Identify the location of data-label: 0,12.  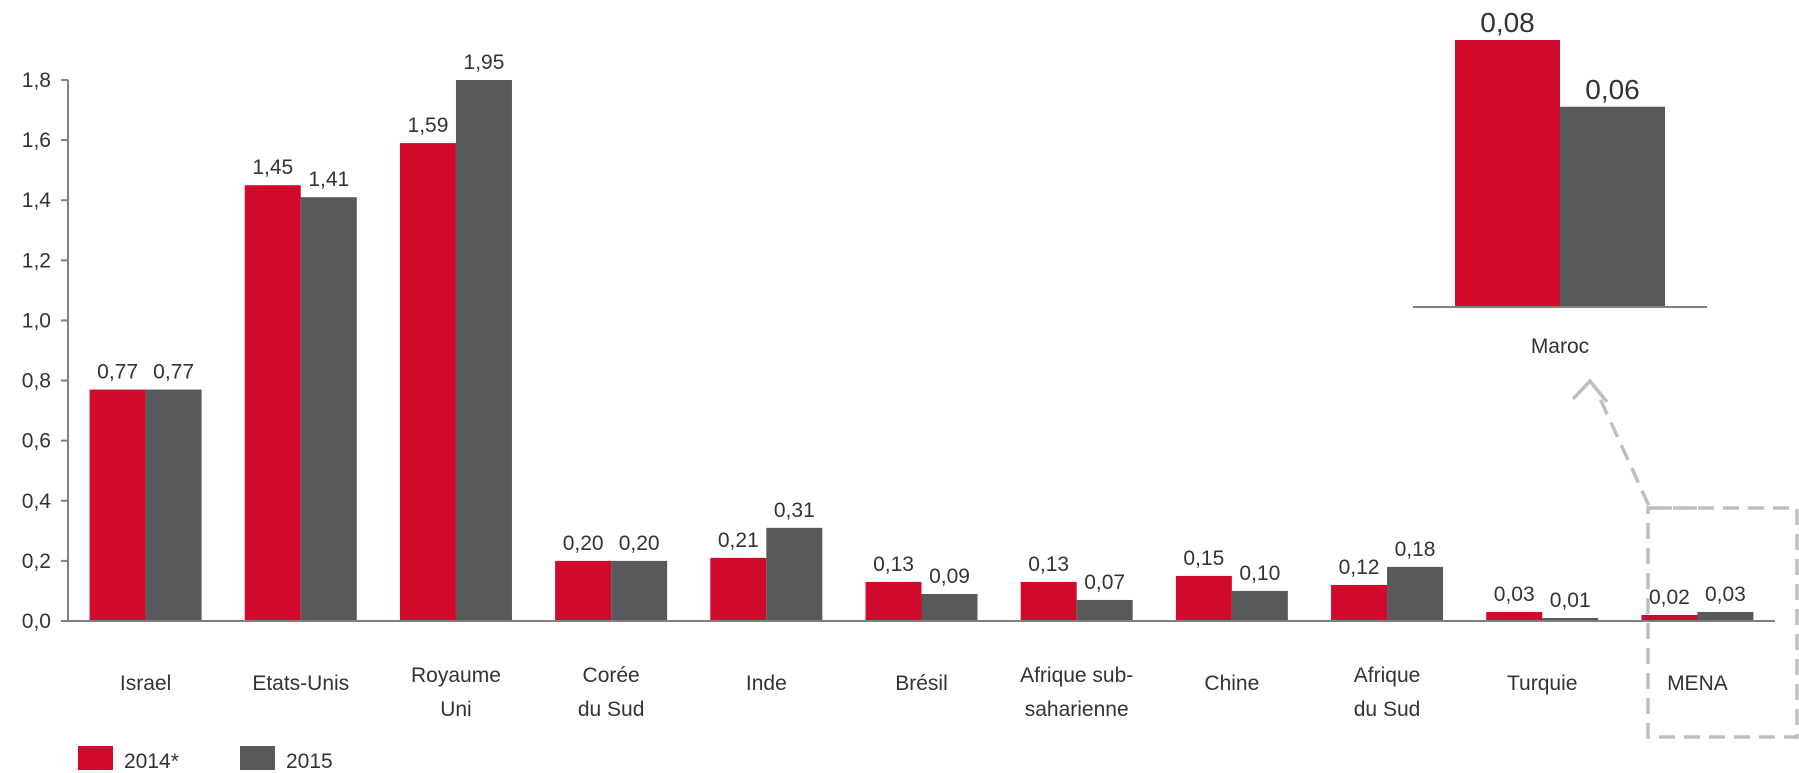
(1359, 567).